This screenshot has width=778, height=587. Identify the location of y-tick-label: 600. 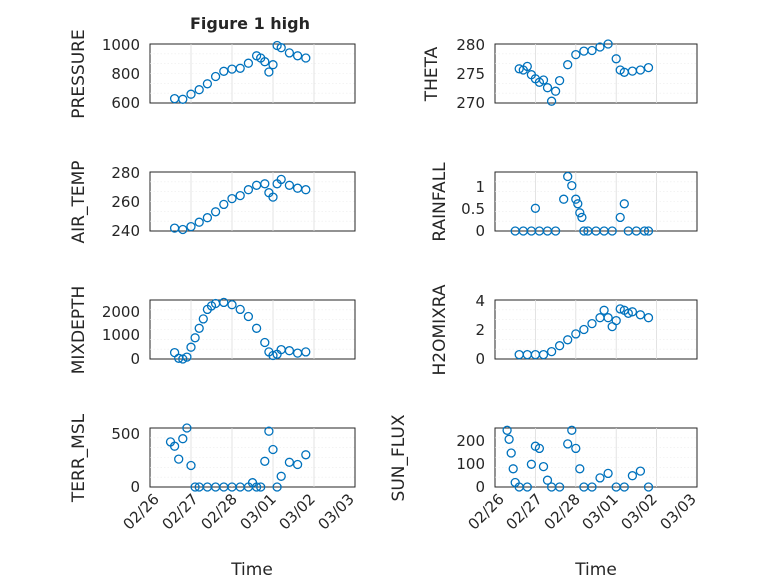
(125, 103).